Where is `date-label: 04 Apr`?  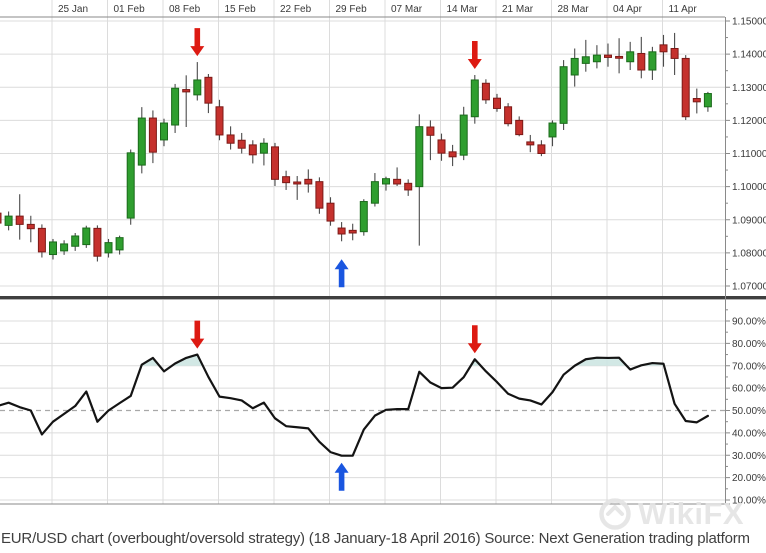
date-label: 04 Apr is located at coordinates (628, 9).